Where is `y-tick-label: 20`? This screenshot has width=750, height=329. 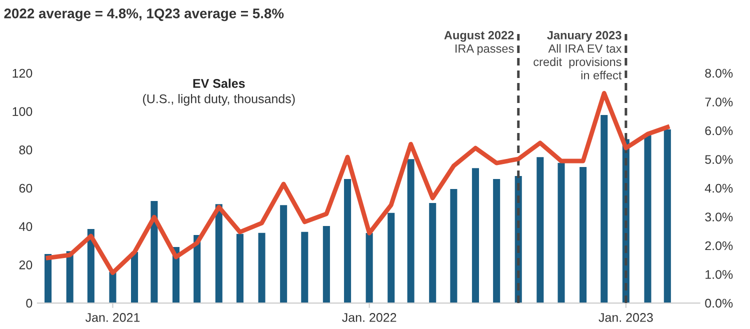 y-tick-label: 20 is located at coordinates (25, 265).